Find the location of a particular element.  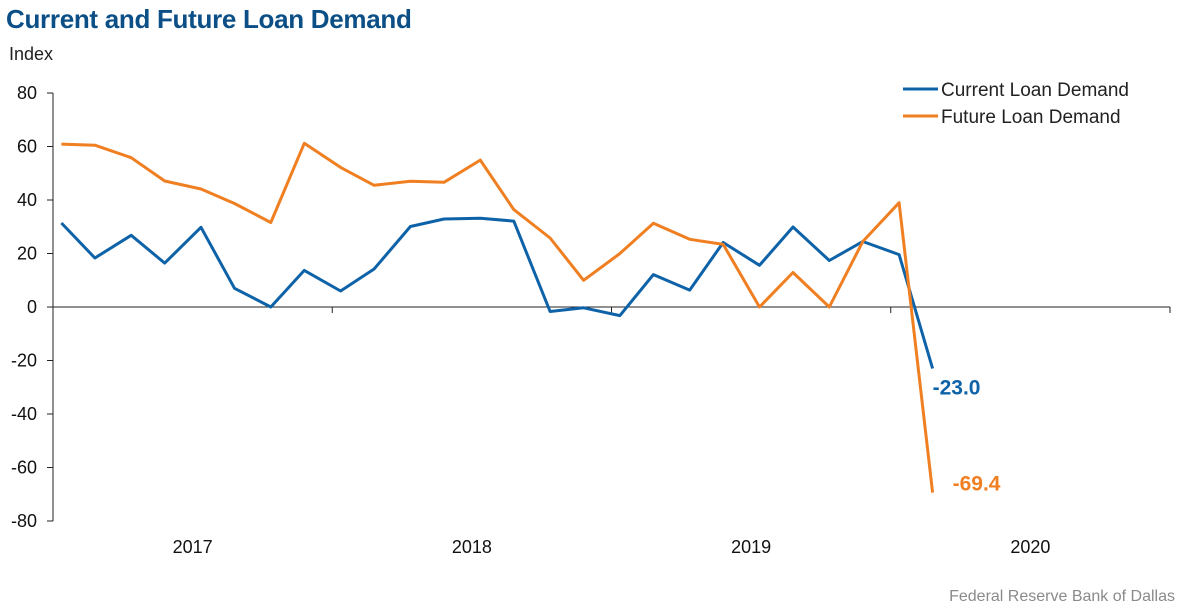

y-tick-label: 20 is located at coordinates (27, 254).